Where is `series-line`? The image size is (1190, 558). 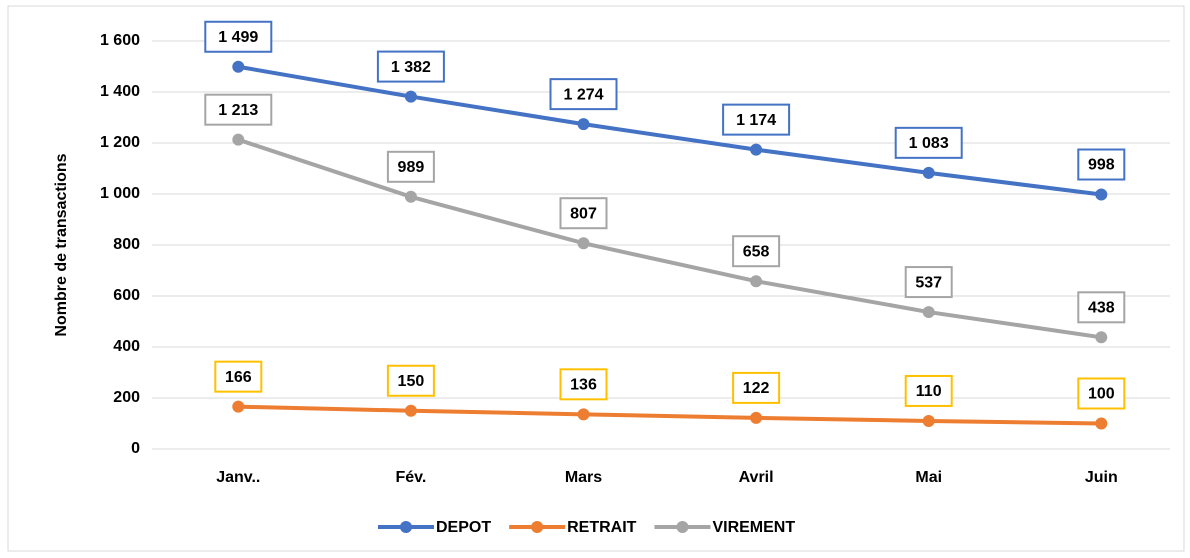 series-line is located at coordinates (670, 415).